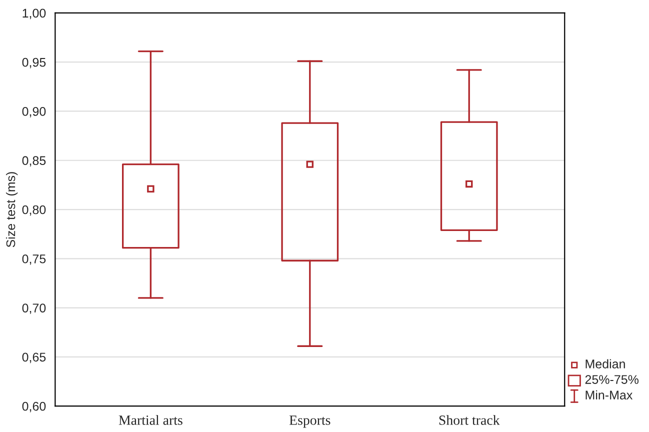 The width and height of the screenshot is (649, 432). What do you see at coordinates (309, 422) in the screenshot?
I see `x-tick-label: Esports` at bounding box center [309, 422].